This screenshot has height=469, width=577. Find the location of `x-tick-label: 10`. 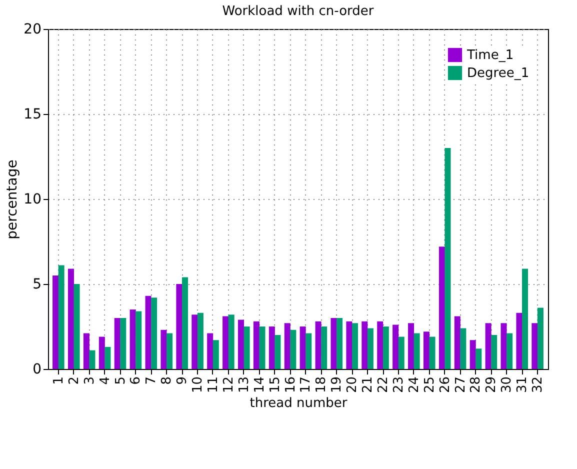

x-tick-label: 10 is located at coordinates (198, 385).